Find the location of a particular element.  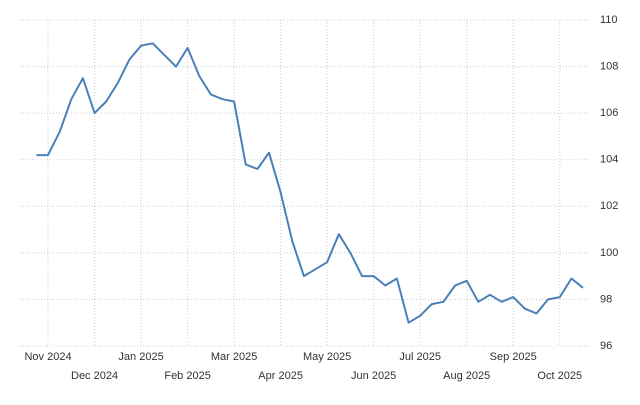

x-tick-label: Apr 2025 is located at coordinates (280, 376).